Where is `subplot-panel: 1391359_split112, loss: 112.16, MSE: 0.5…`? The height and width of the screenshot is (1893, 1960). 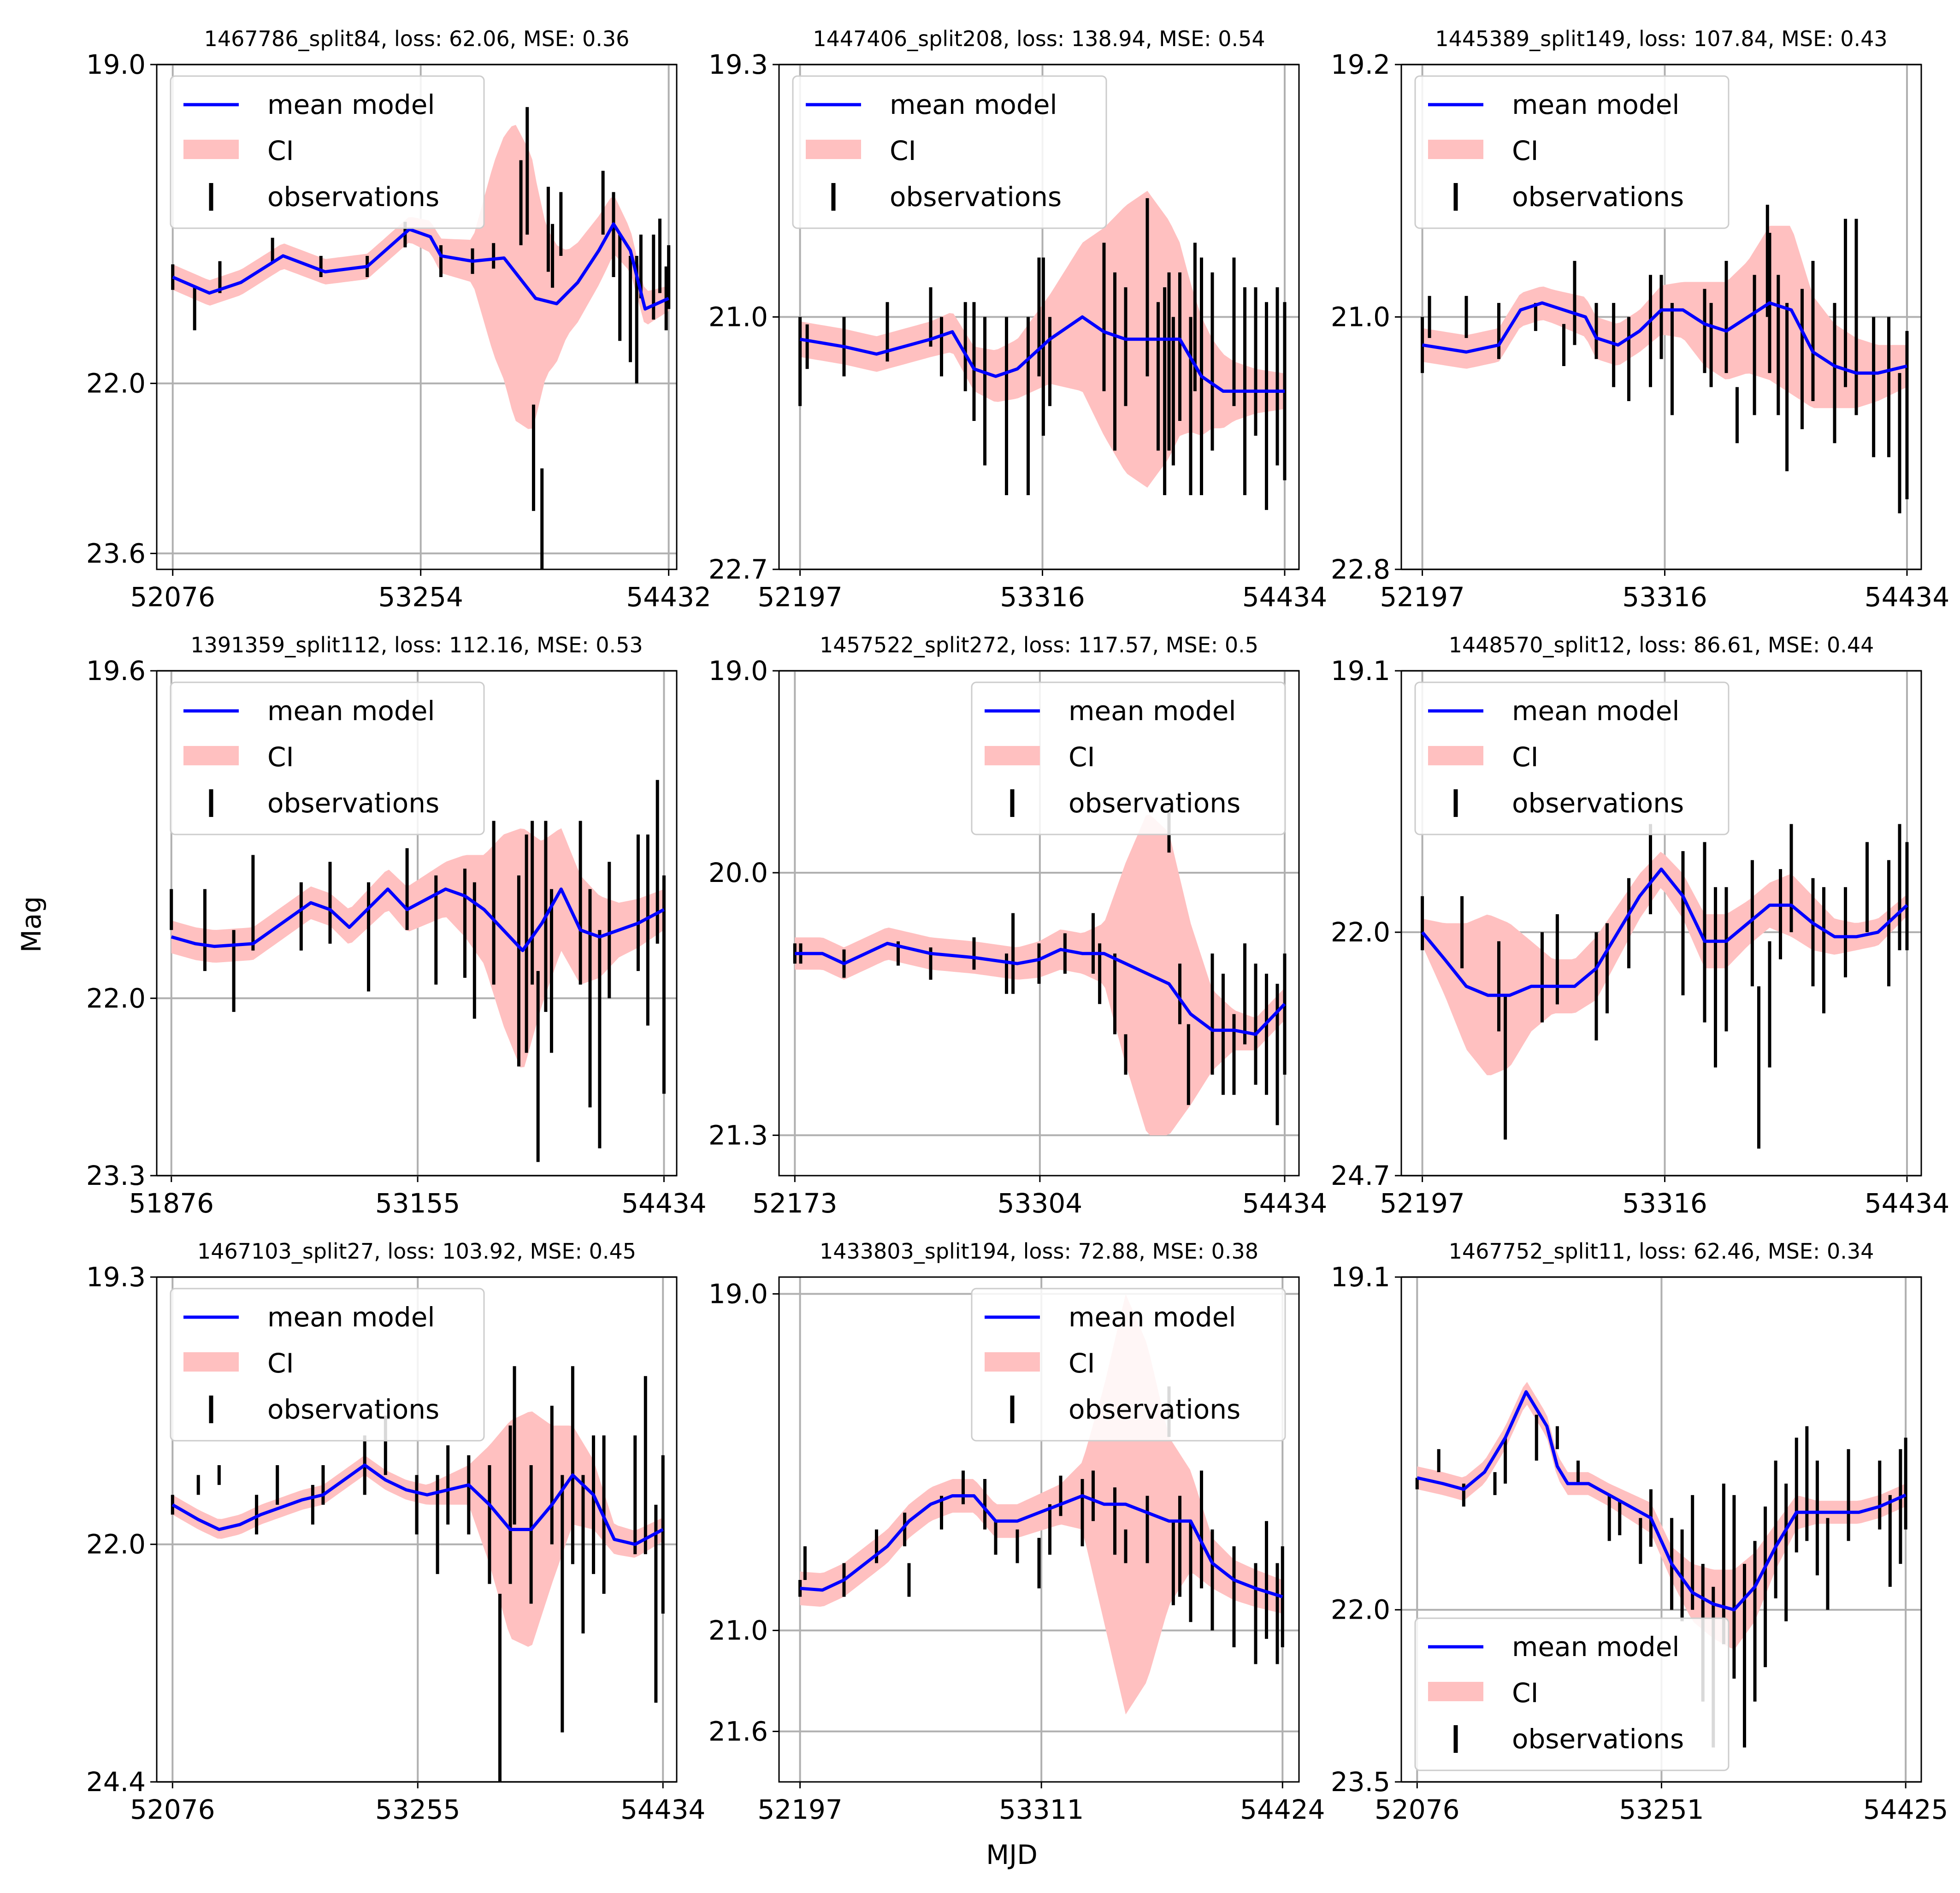
subplot-panel: 1391359_split112, loss: 112.16, MSE: 0.5… is located at coordinates (397, 926).